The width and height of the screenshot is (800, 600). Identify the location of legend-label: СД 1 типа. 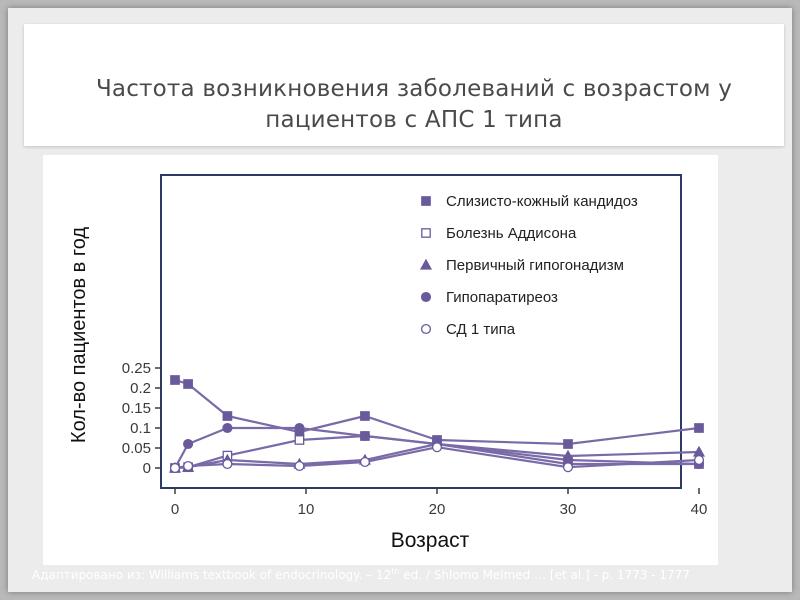
(481, 329).